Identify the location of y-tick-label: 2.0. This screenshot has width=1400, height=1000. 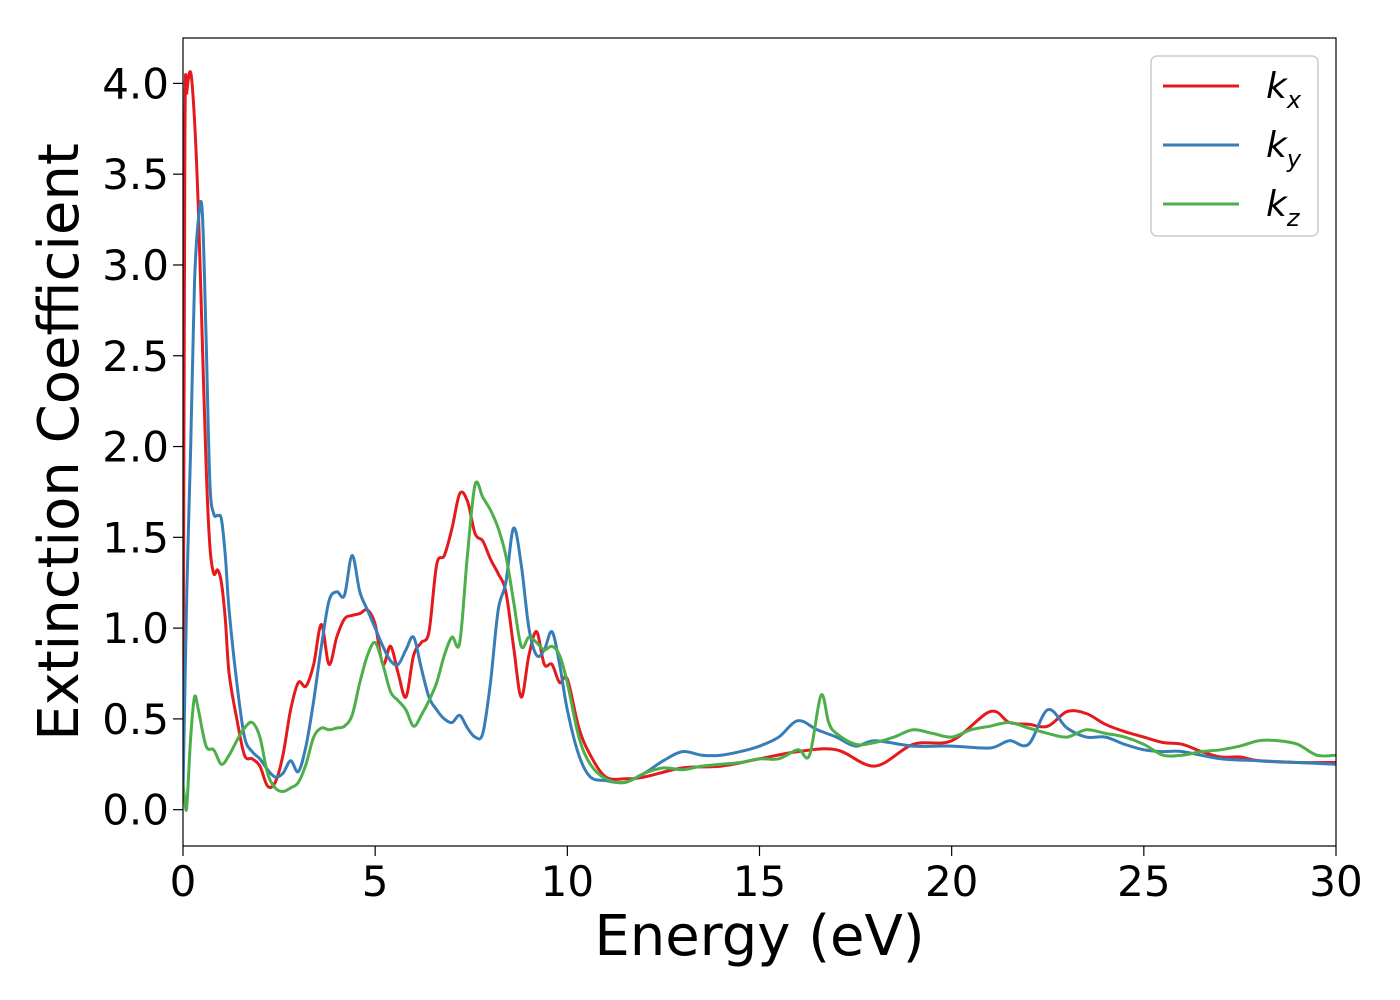
(135, 447).